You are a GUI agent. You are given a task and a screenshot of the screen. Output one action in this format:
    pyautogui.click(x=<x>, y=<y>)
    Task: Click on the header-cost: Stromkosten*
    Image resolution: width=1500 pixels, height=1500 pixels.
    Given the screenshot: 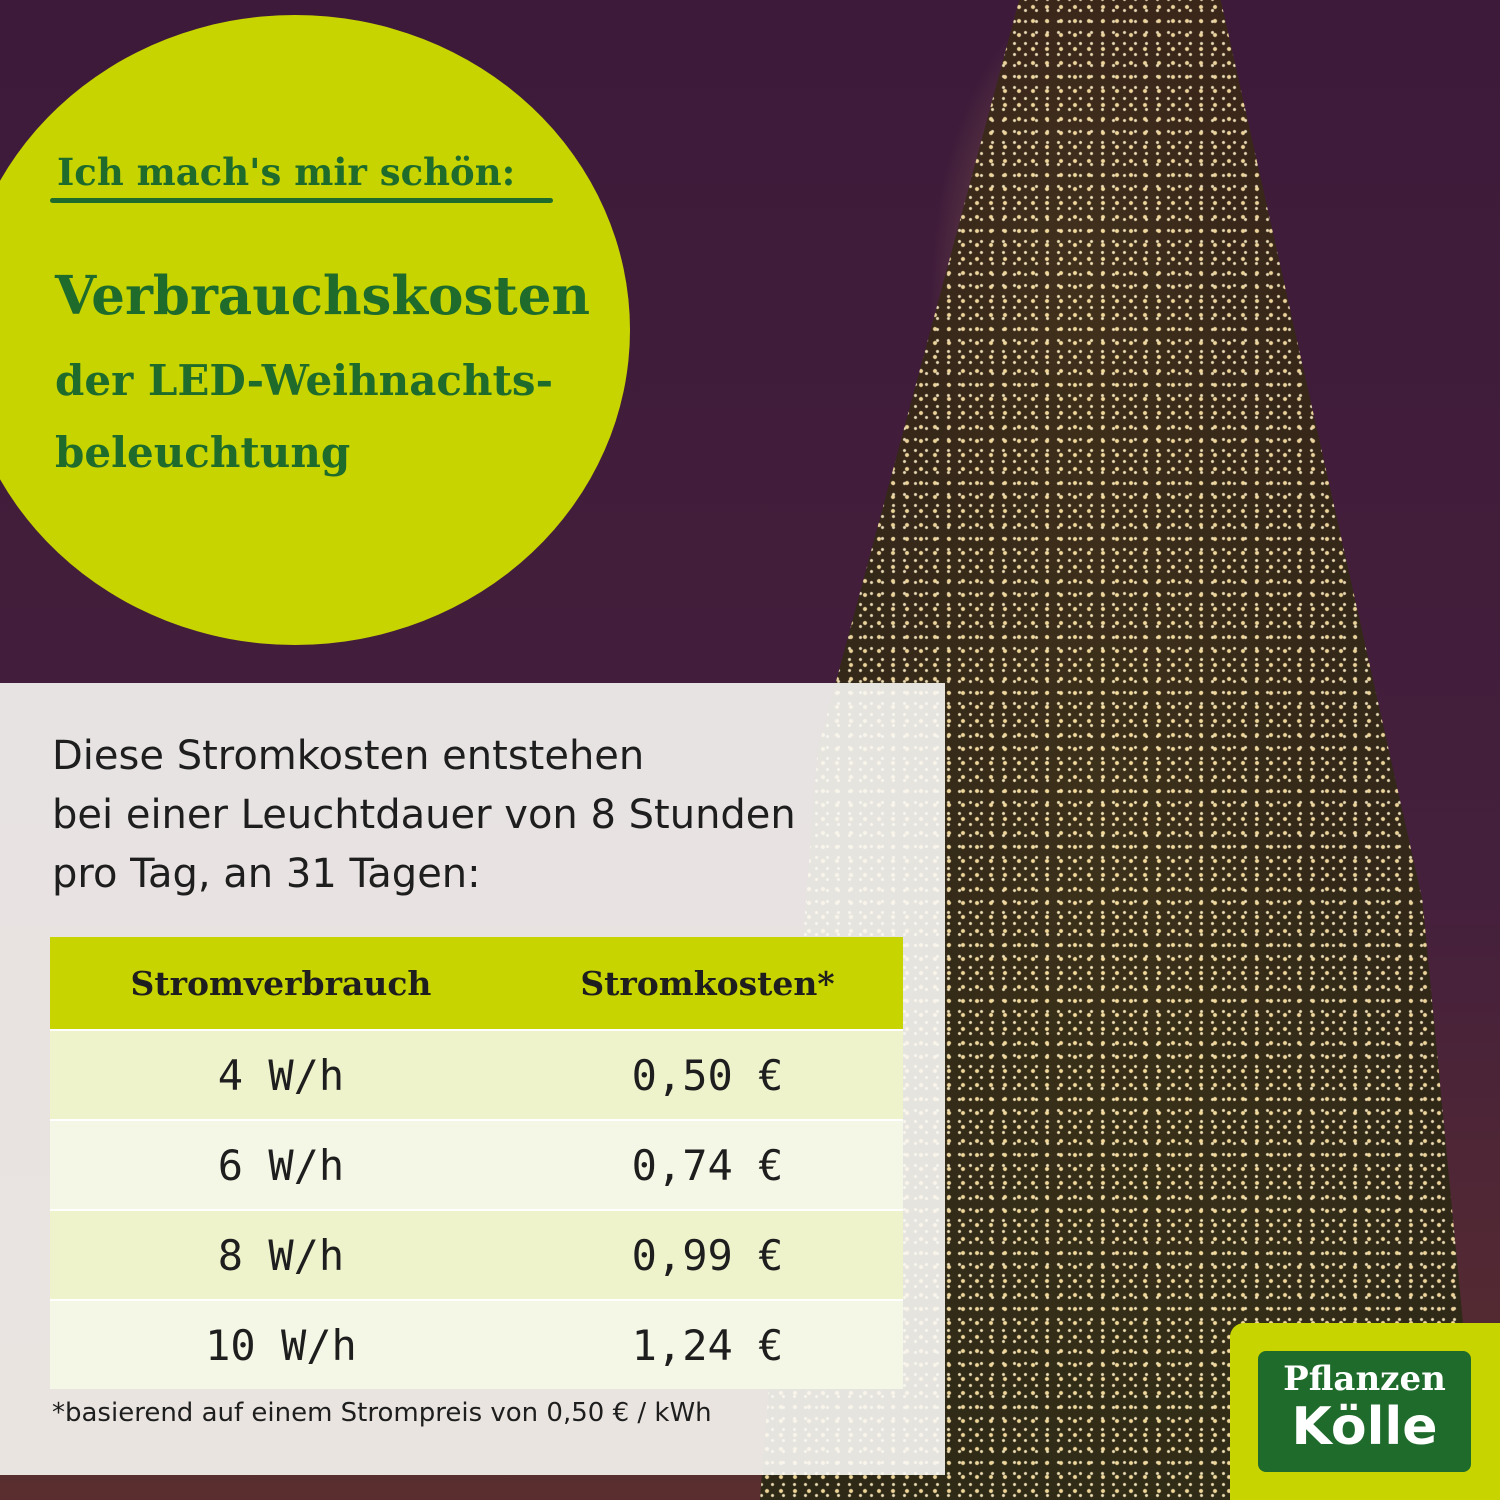 What is the action you would take?
    pyautogui.click(x=707, y=983)
    